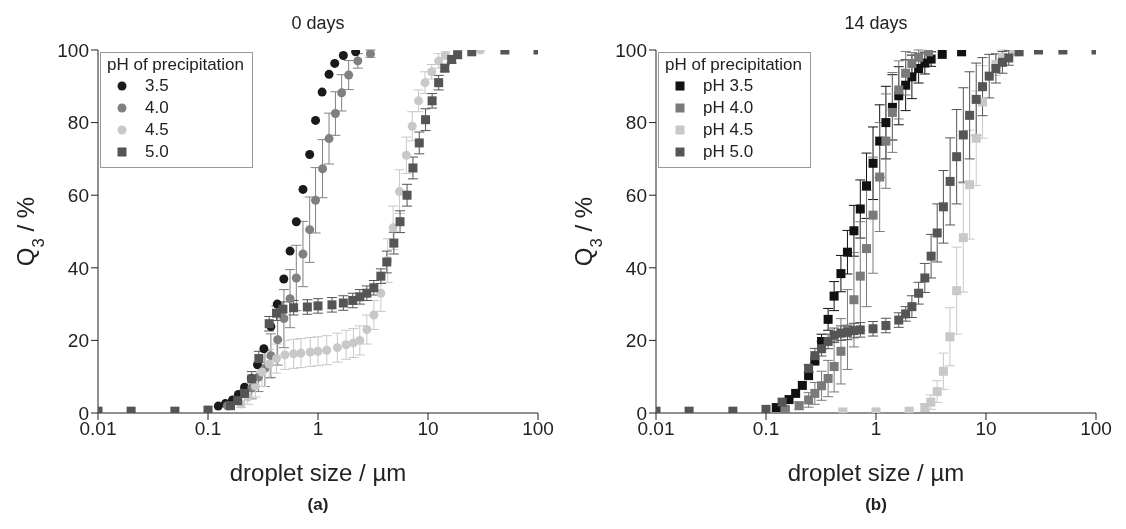  What do you see at coordinates (157, 86) in the screenshot?
I see `legend-label: 3.5` at bounding box center [157, 86].